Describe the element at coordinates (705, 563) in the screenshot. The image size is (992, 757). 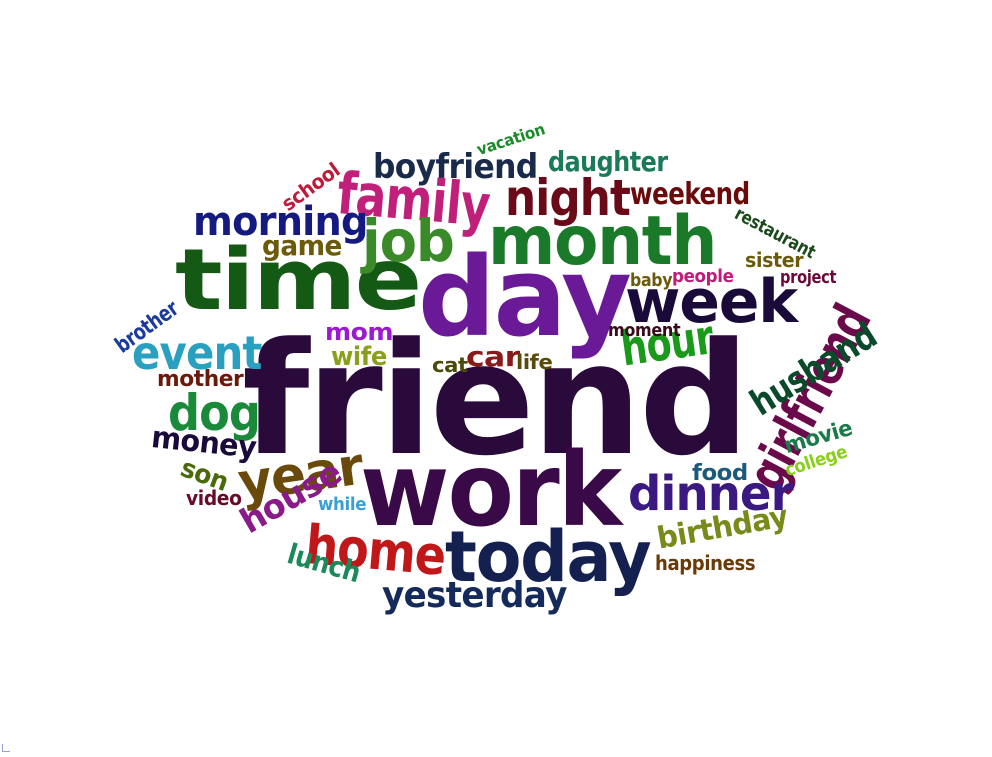
I see `word-happiness: happiness` at that location.